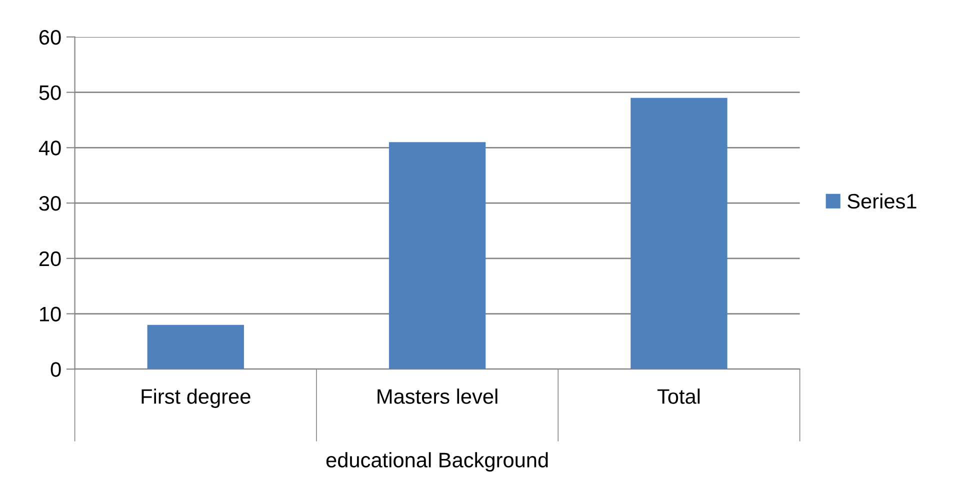 The width and height of the screenshot is (959, 480). I want to click on x-tick-label: First degree, so click(196, 398).